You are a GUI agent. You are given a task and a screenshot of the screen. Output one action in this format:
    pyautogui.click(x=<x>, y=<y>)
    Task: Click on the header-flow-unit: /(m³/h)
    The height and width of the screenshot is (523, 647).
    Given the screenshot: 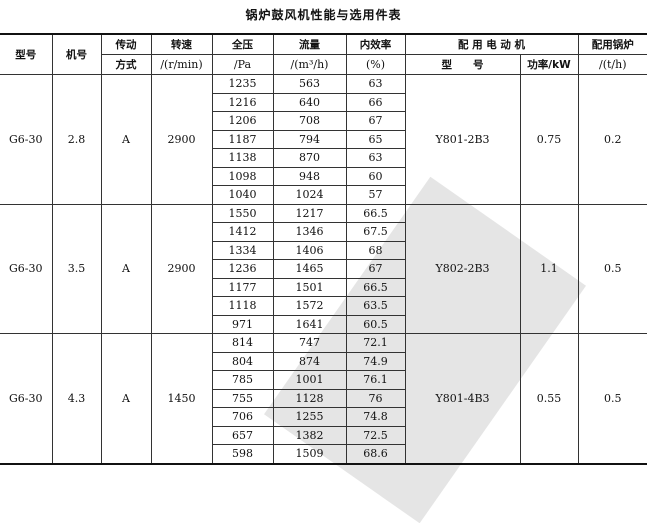 What is the action you would take?
    pyautogui.click(x=309, y=64)
    